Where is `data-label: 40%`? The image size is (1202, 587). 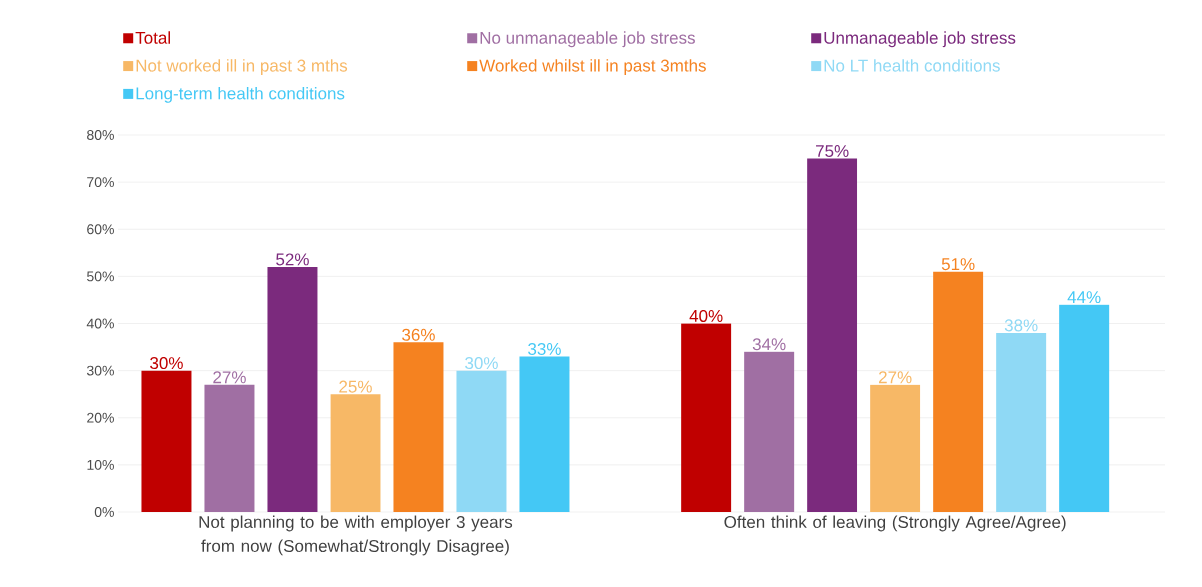 data-label: 40% is located at coordinates (706, 315).